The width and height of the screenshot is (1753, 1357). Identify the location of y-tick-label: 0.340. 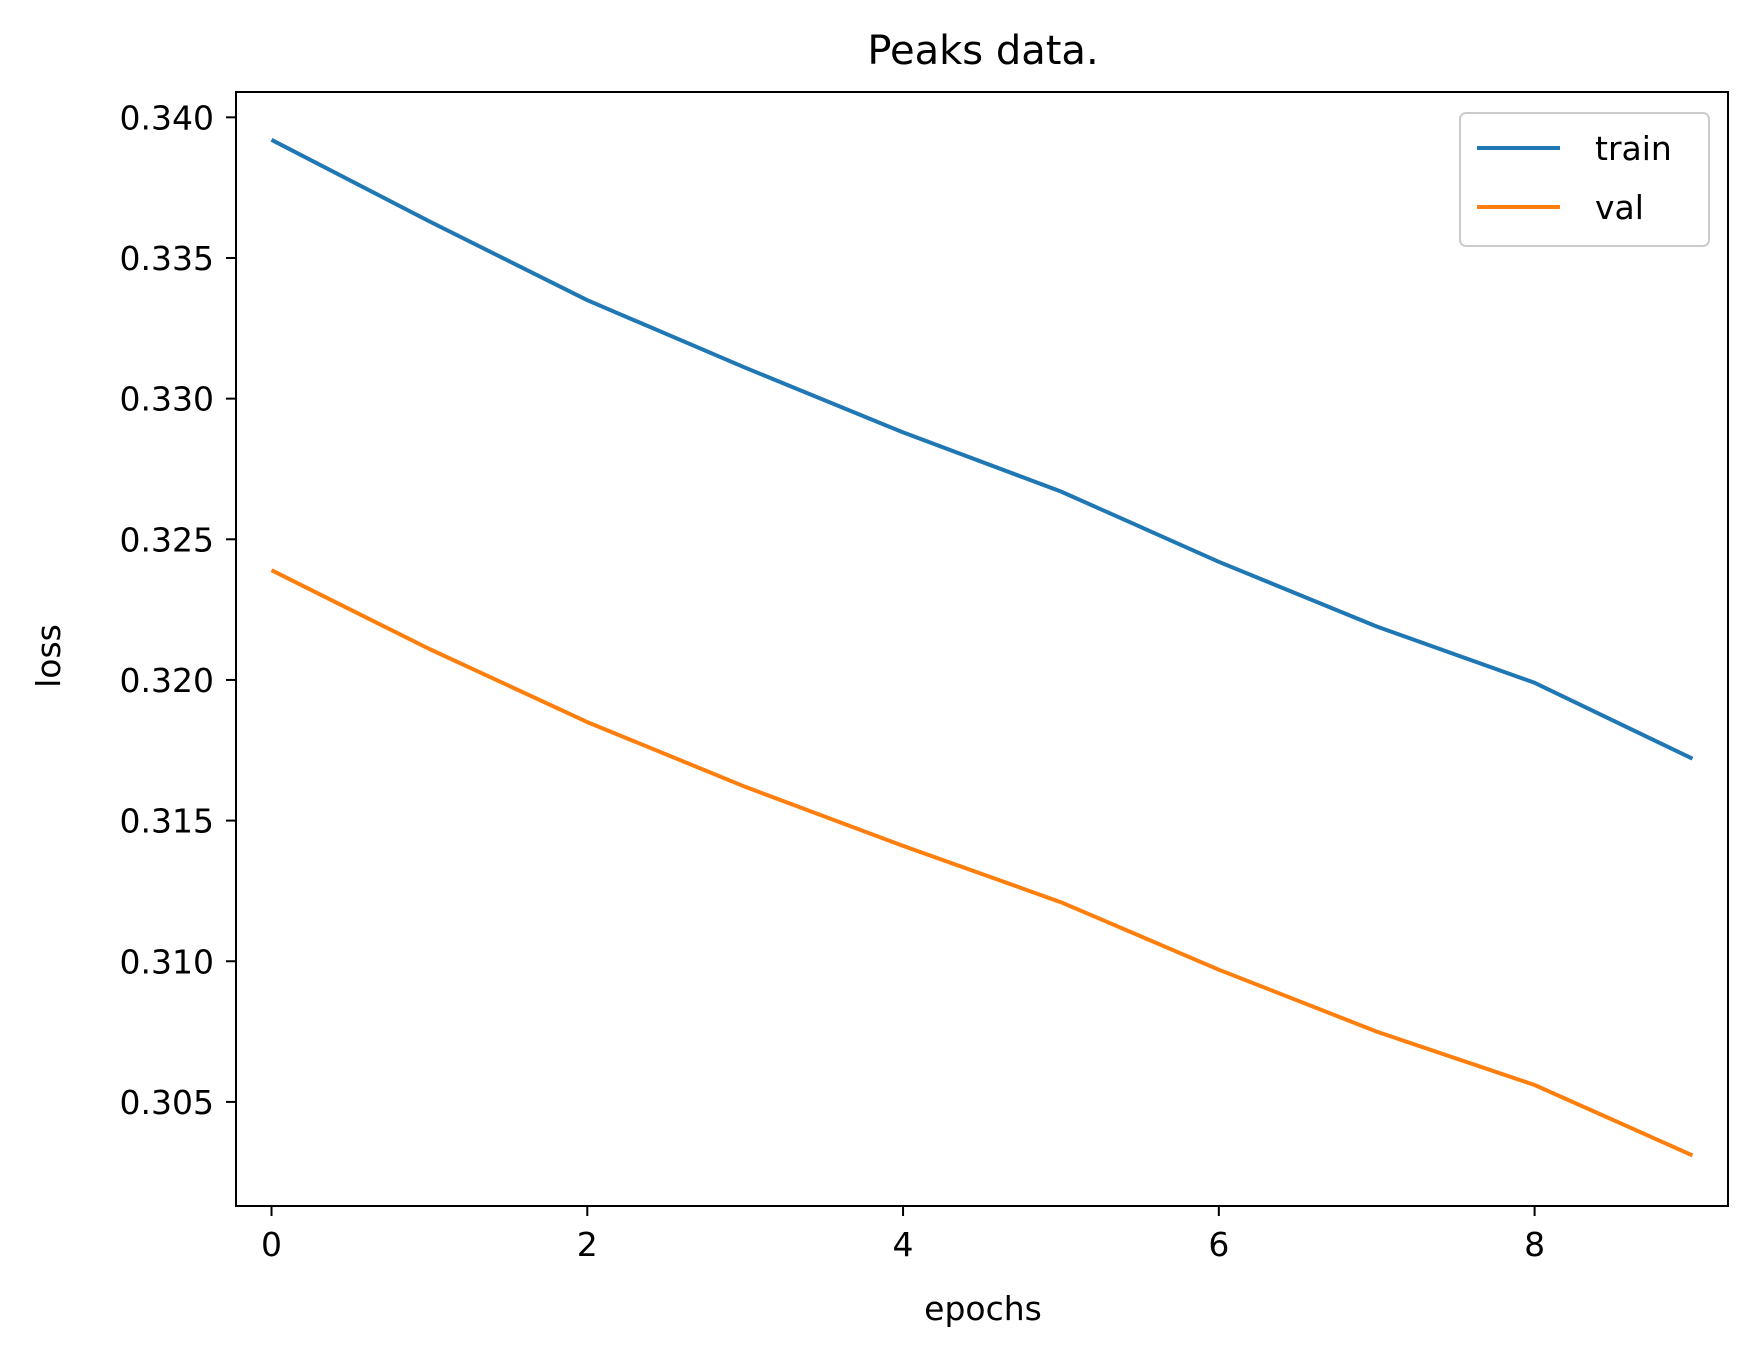
(167, 117).